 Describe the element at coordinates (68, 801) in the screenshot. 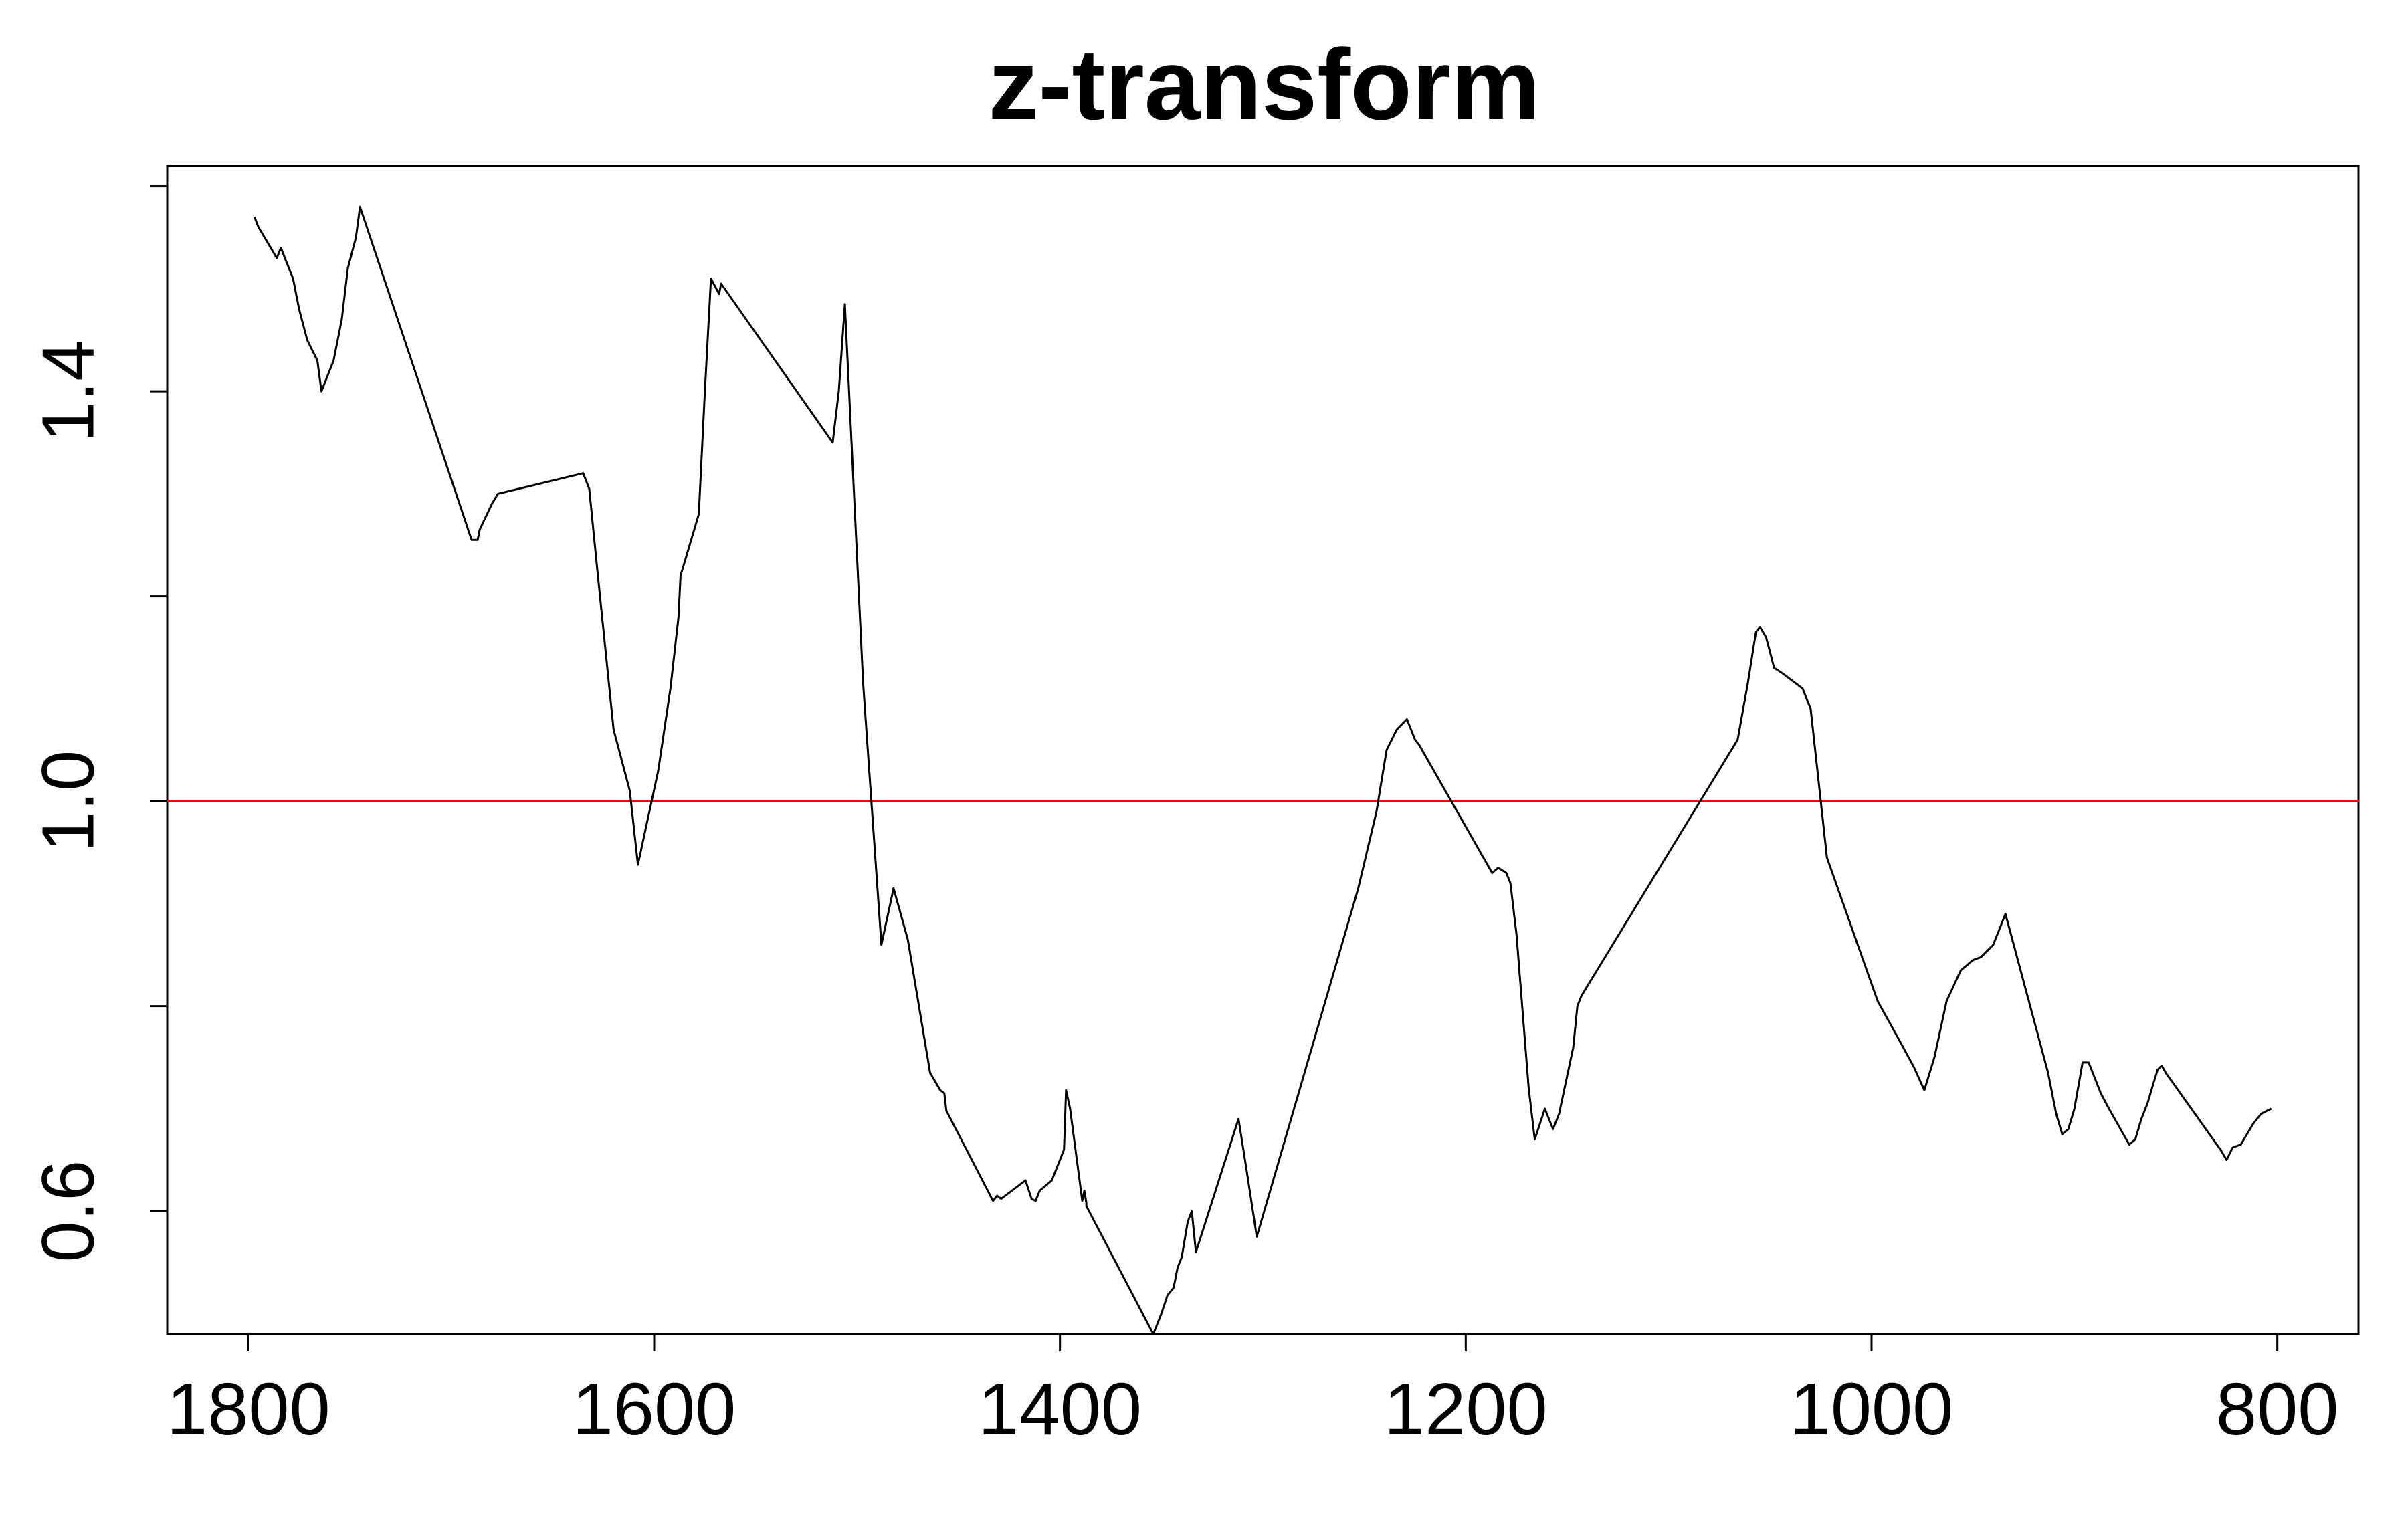

I see `y-tick-label: 1.0` at that location.